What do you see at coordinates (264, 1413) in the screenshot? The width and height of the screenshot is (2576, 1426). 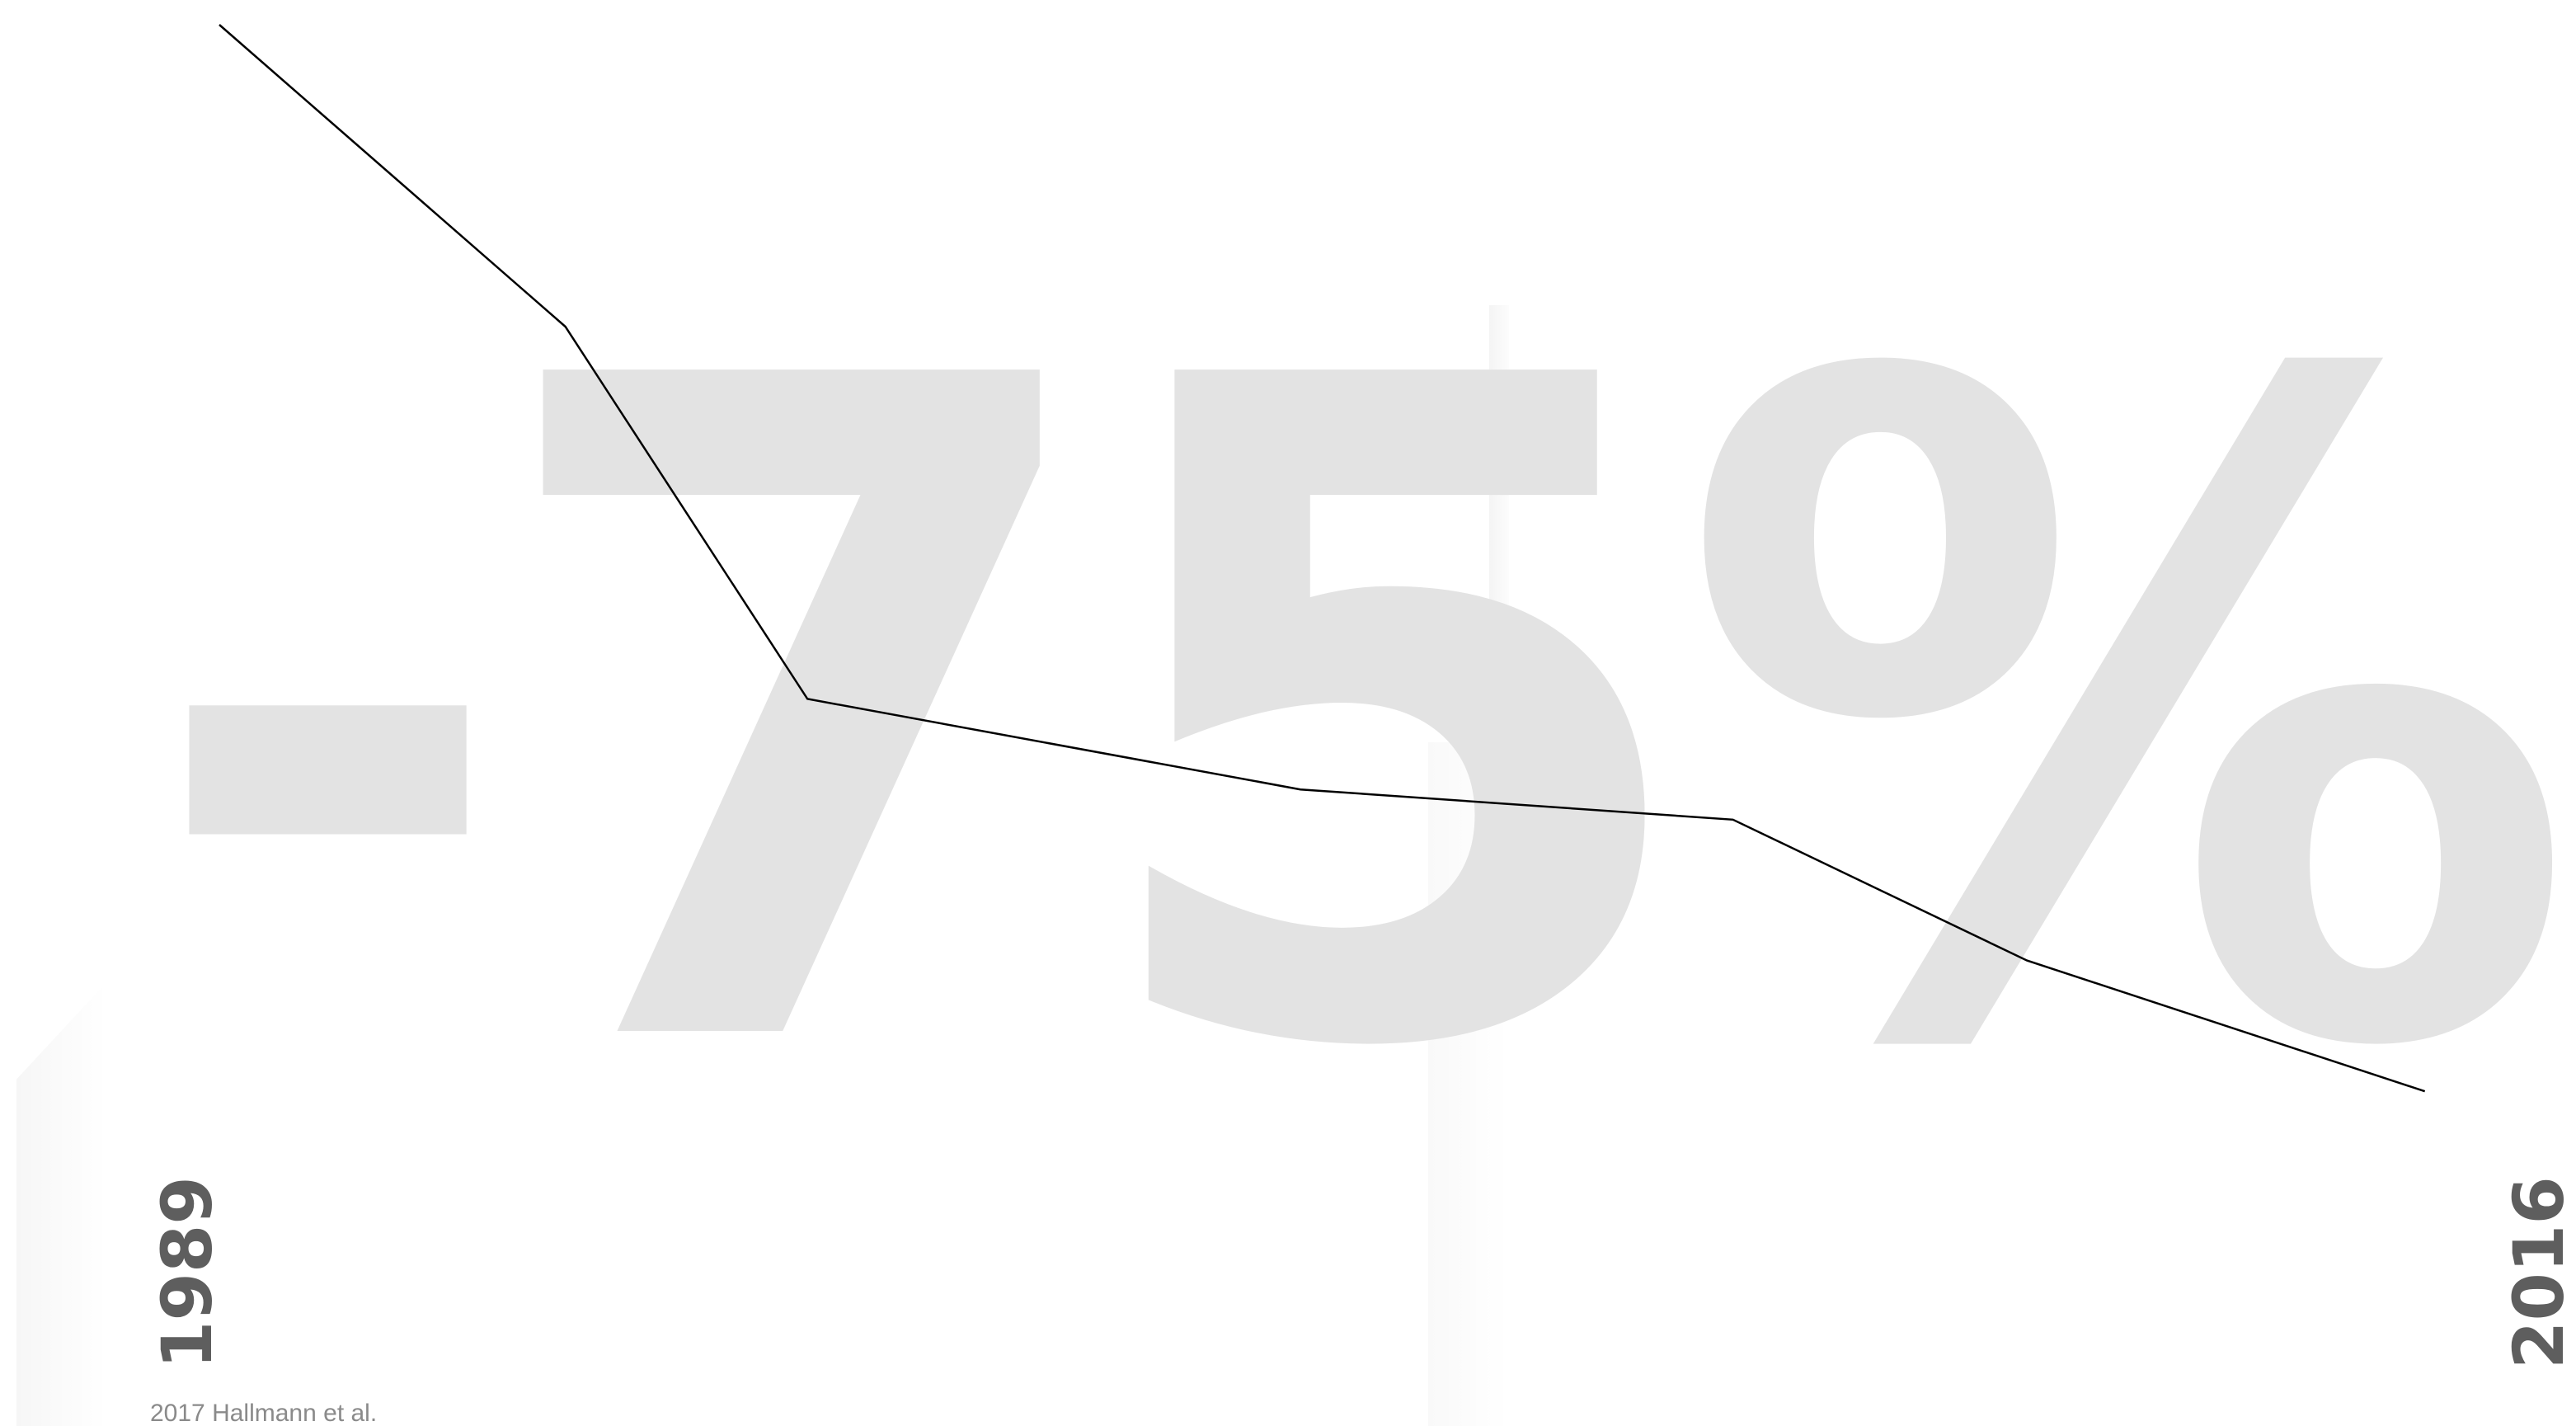 I see `source-citation: 2017 Hallmann et al.` at bounding box center [264, 1413].